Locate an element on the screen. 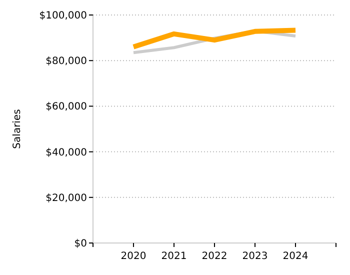 The height and width of the screenshot is (275, 350). y-tick-label: $100,000 is located at coordinates (63, 16).